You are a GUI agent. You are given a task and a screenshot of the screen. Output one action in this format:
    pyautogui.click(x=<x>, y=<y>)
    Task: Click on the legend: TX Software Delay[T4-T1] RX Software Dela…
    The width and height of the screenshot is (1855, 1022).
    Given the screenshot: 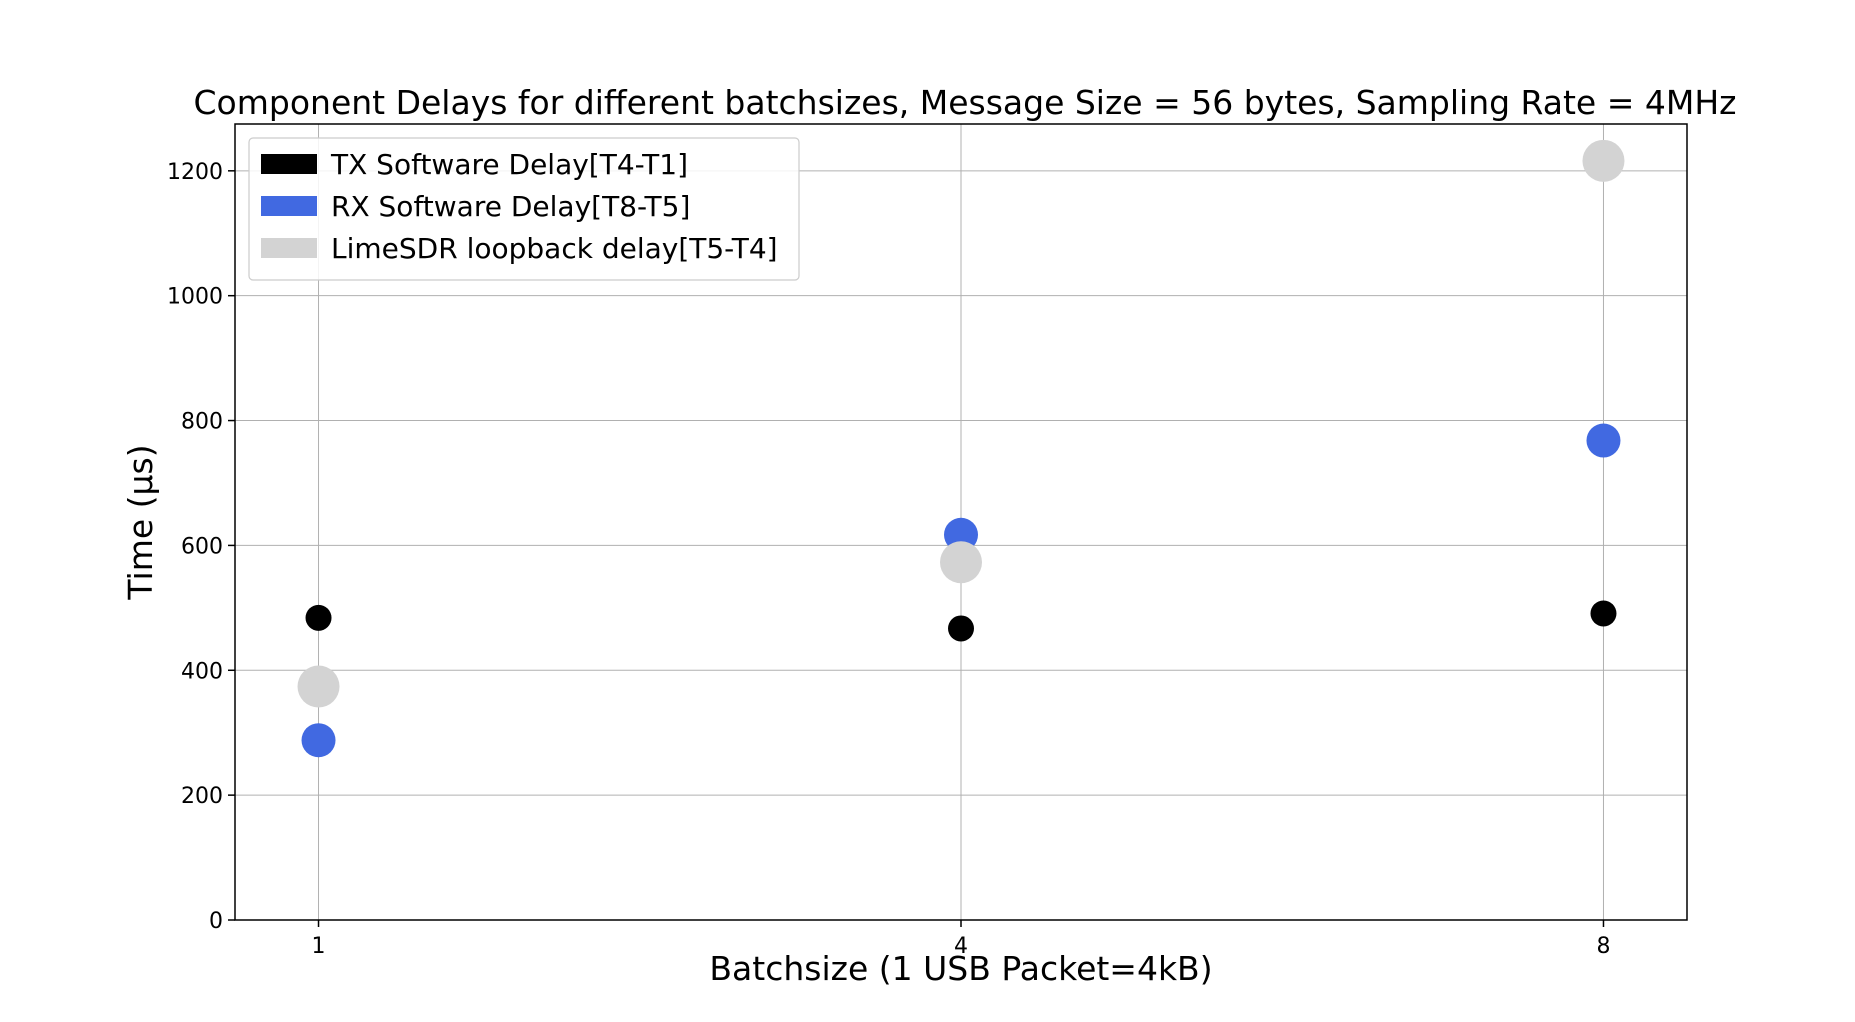 What is the action you would take?
    pyautogui.click(x=524, y=209)
    